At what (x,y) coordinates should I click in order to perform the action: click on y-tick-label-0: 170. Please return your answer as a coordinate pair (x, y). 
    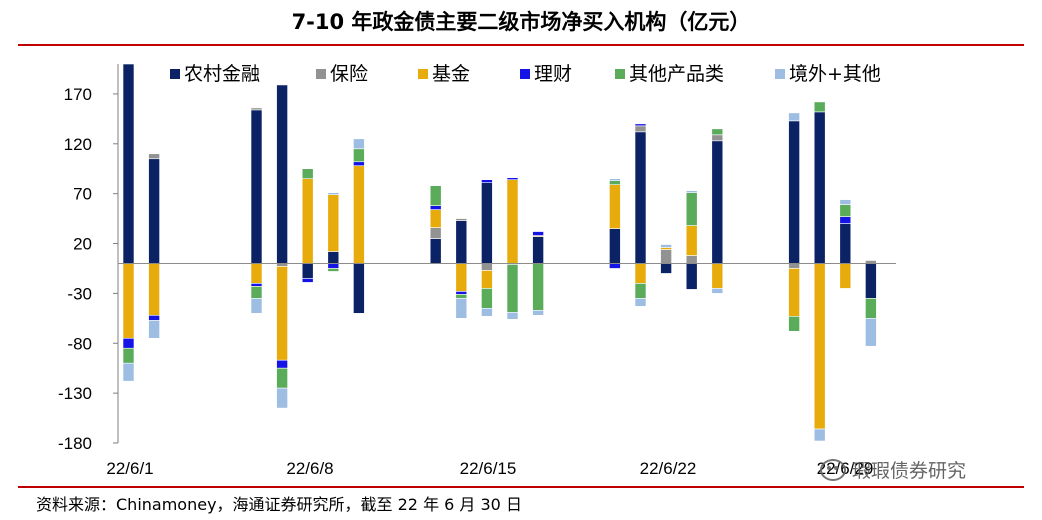
    Looking at the image, I should click on (78, 94).